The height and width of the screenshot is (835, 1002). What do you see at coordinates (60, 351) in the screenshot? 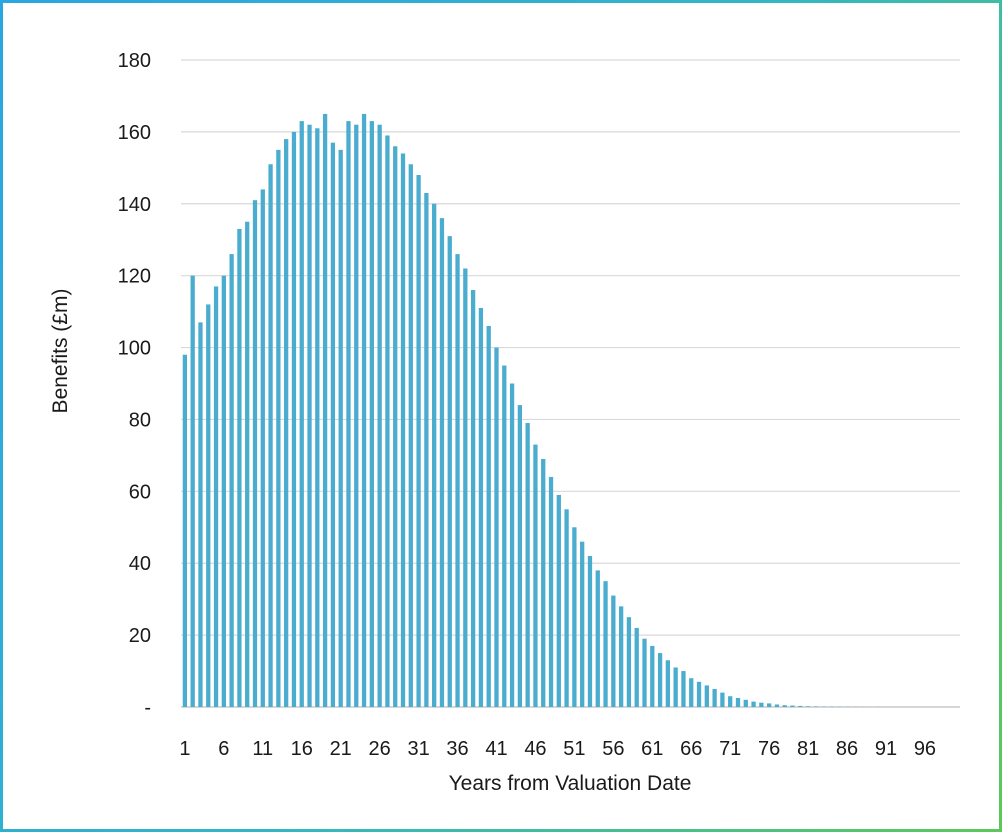
I see `y-axis-title: Benefits (£m)` at bounding box center [60, 351].